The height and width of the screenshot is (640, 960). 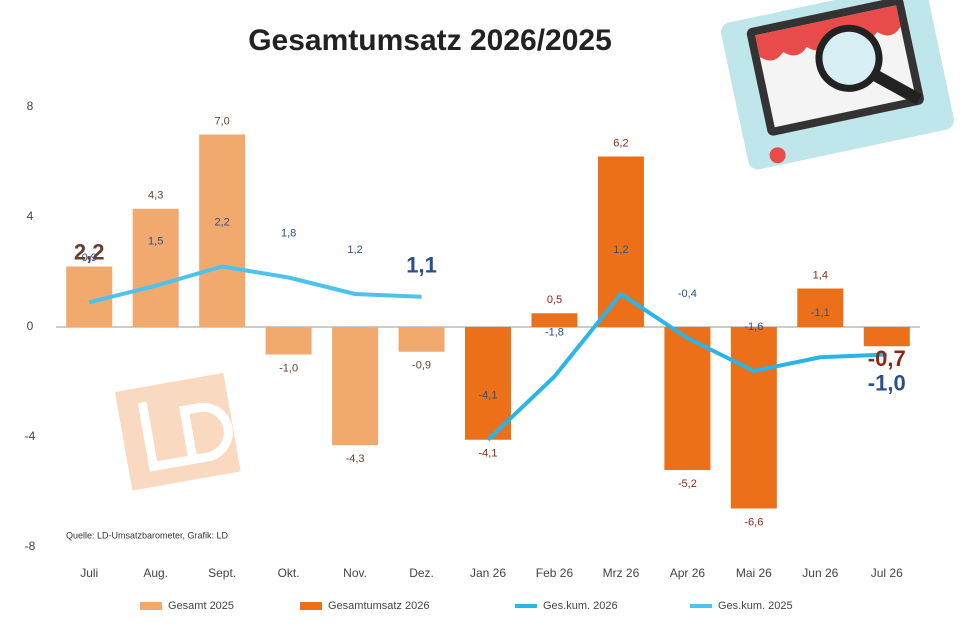 I want to click on data-label: -1,6, so click(x=753, y=327).